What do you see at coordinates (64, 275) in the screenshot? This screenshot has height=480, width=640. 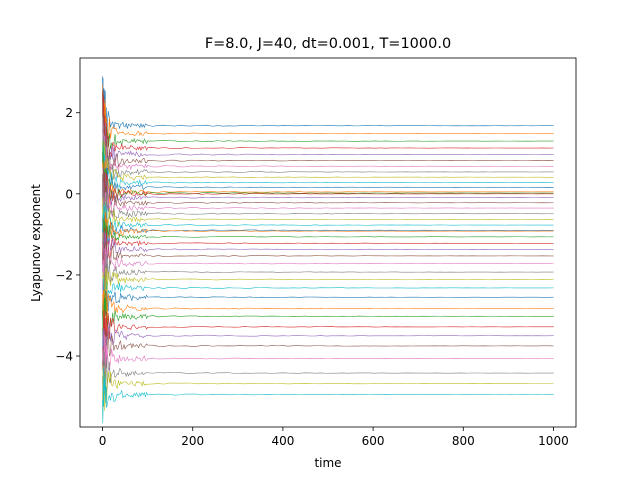 I see `y-tick-label: −2` at bounding box center [64, 275].